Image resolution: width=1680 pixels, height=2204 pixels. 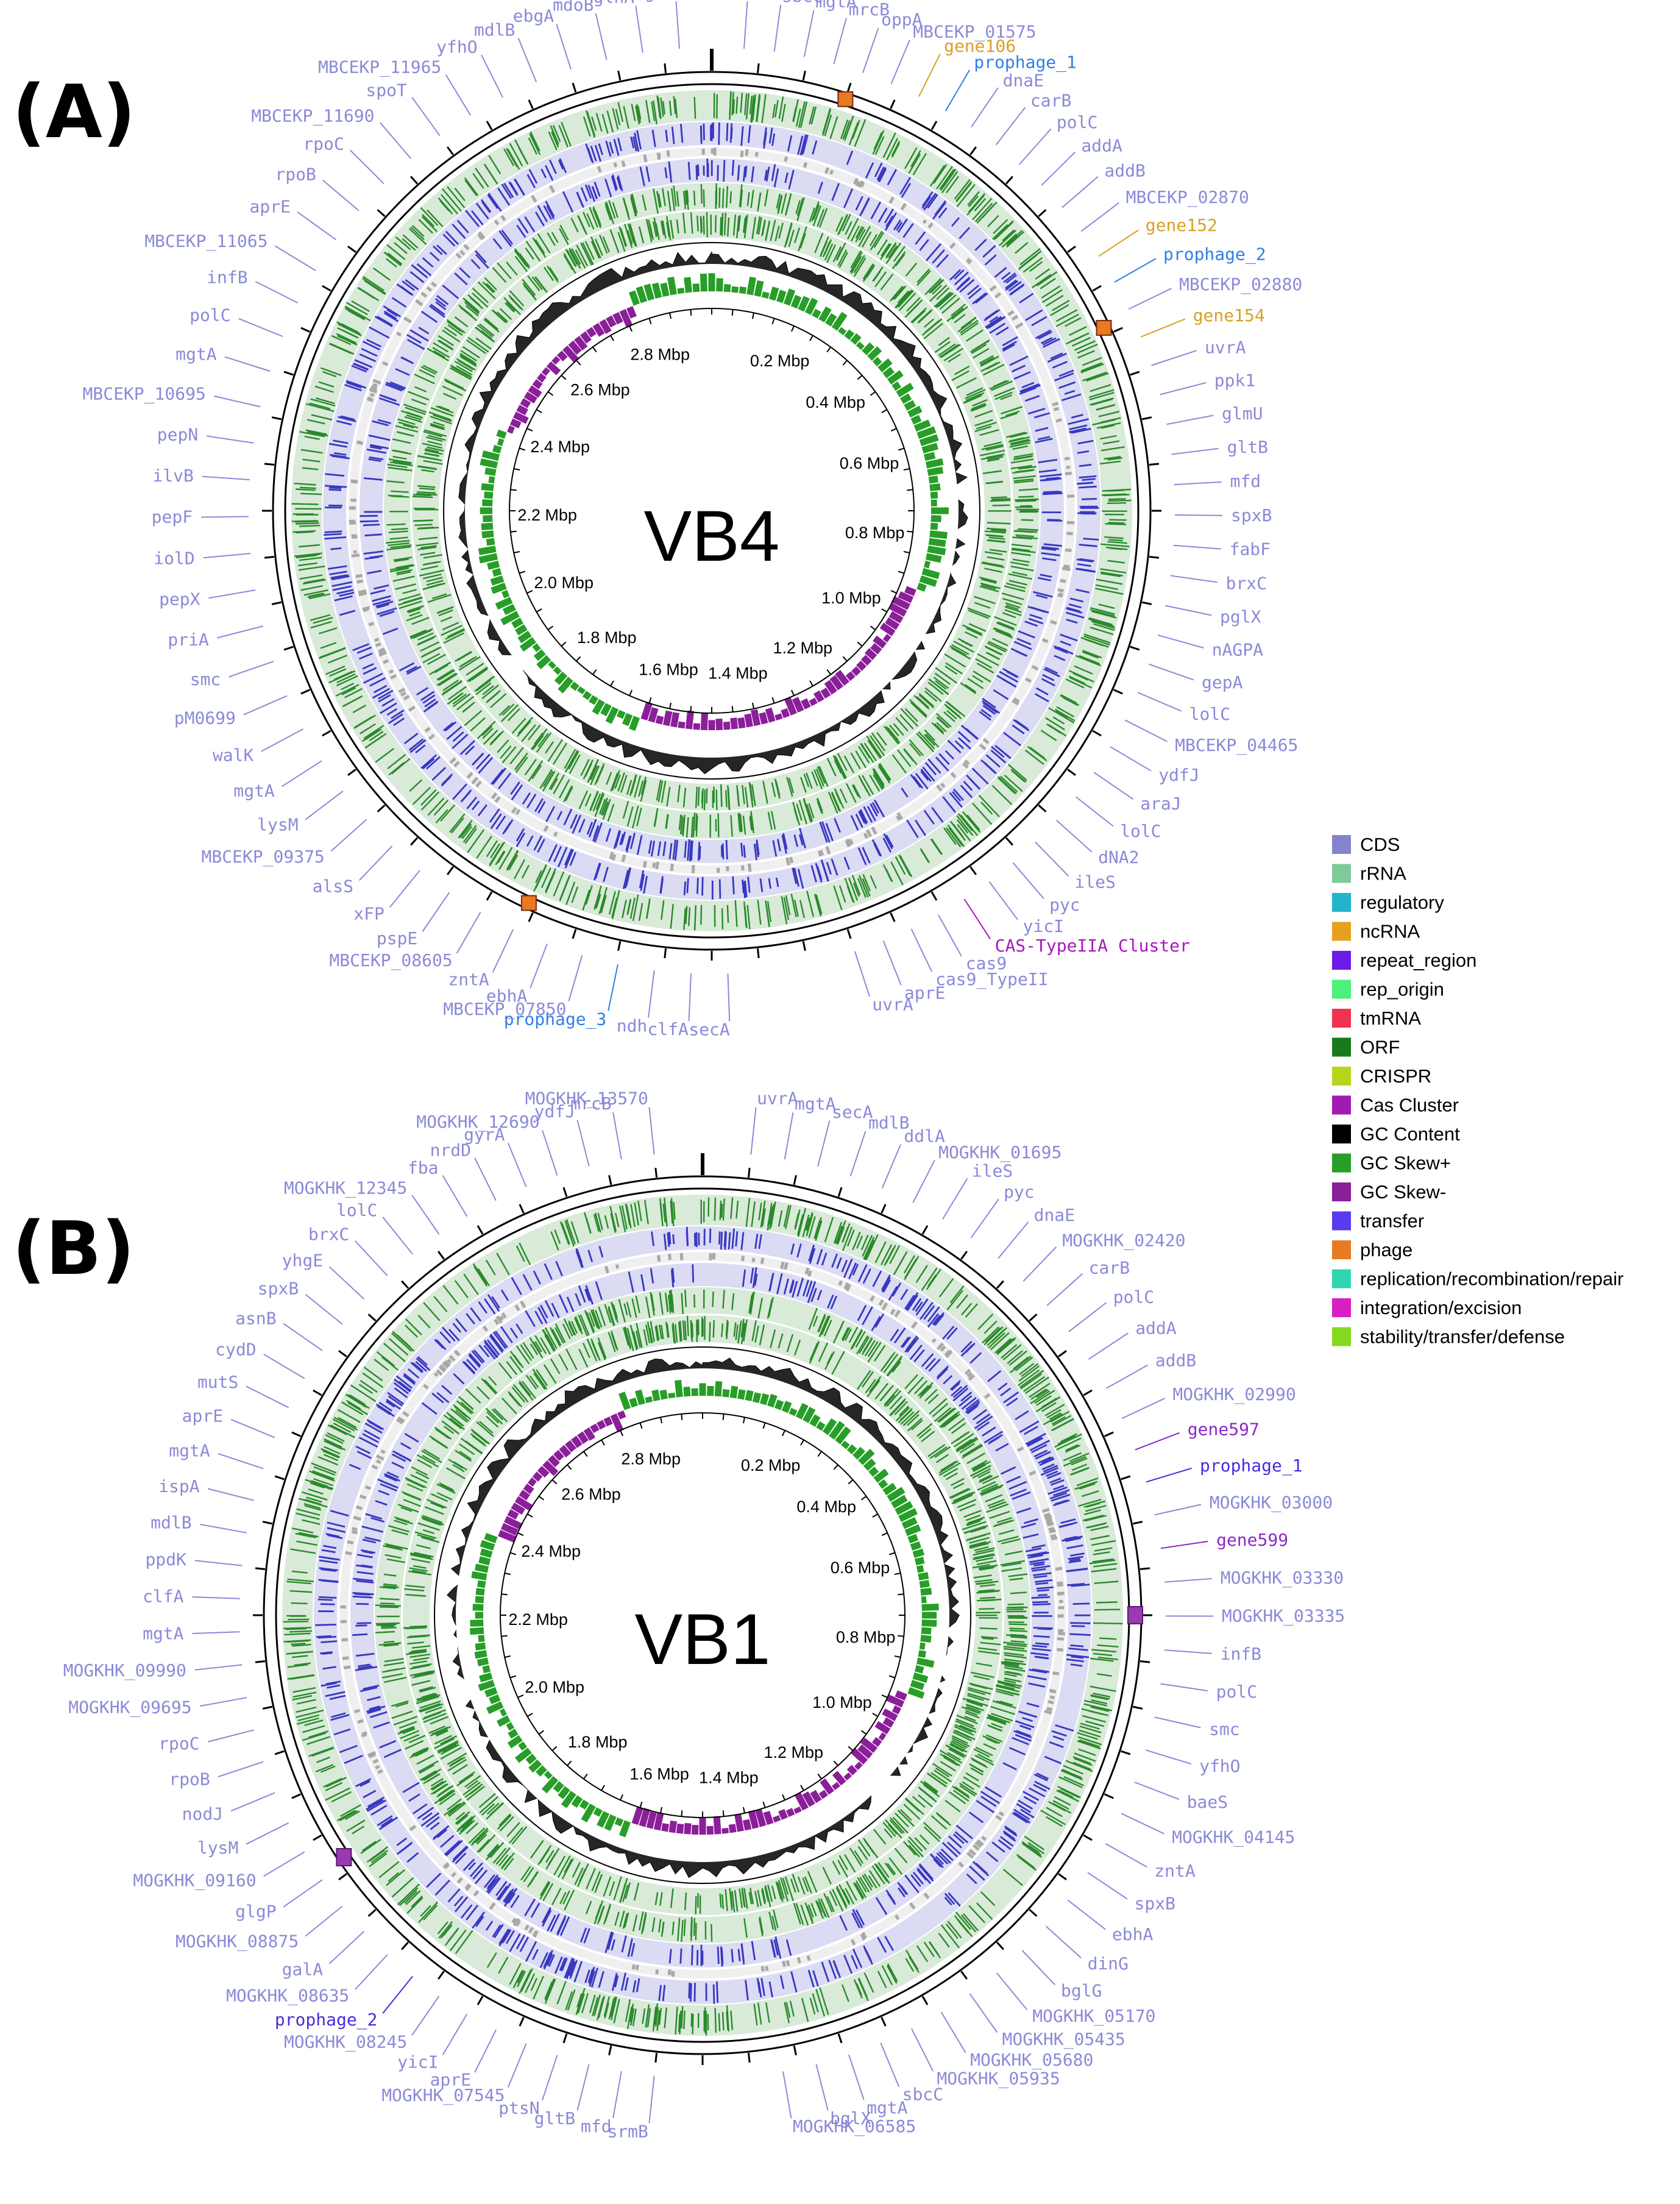 I want to click on panel-b-gene-label: gltB, so click(x=554, y=2118).